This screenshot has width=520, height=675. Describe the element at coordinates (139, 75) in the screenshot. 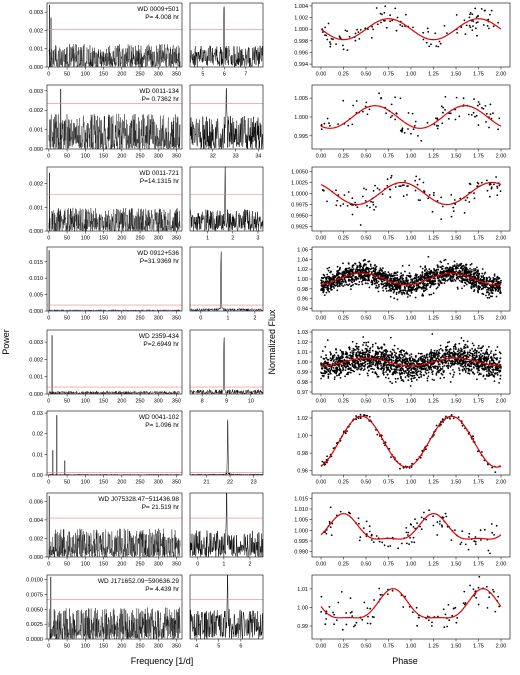

I see `periodogram-1-xtick-label: 250` at that location.